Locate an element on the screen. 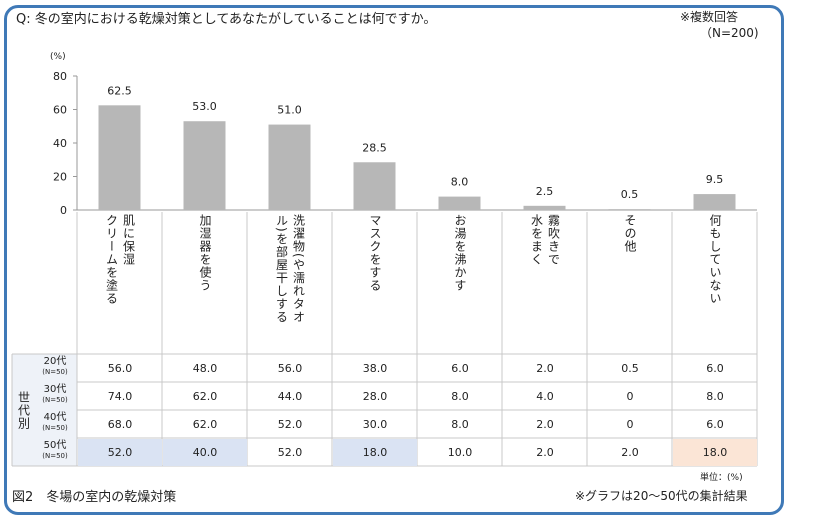  multiple-answer-note: ※複数回答 is located at coordinates (709, 17).